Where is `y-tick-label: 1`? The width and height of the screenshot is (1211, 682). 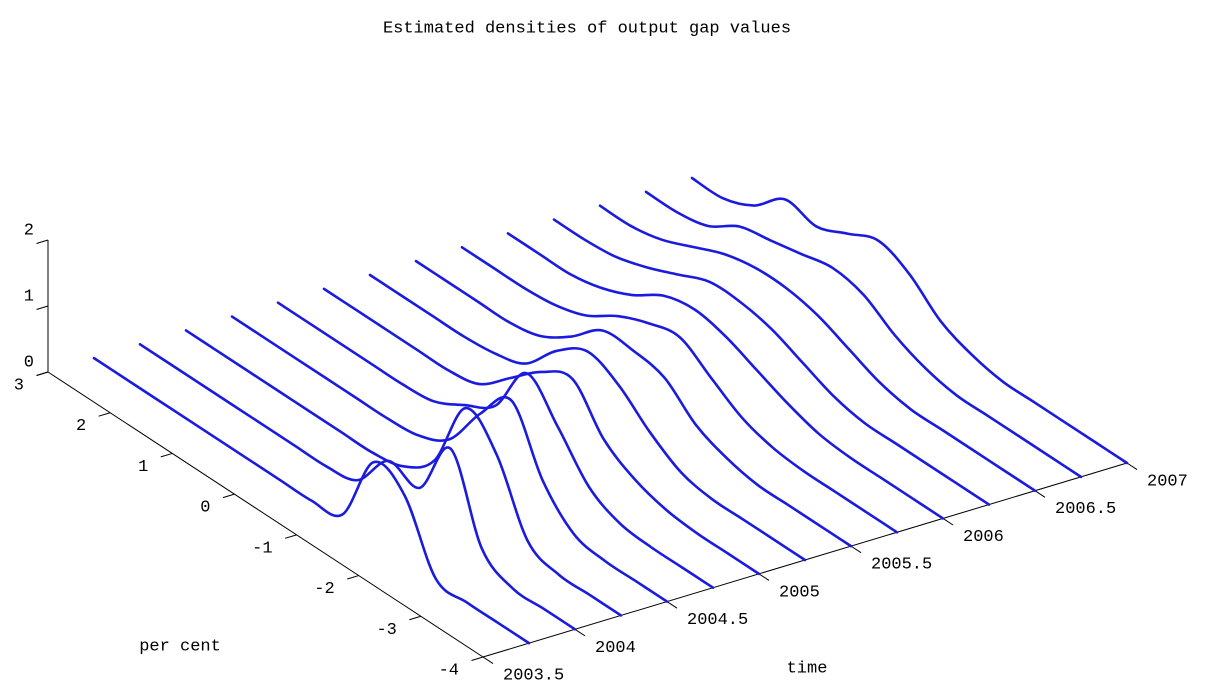
y-tick-label: 1 is located at coordinates (143, 467).